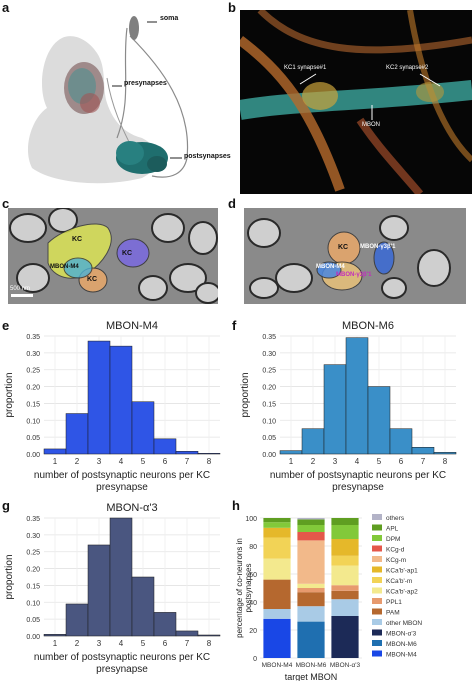  Describe the element at coordinates (33, 438) in the screenshot. I see `y-tick-label: 0.05` at that location.